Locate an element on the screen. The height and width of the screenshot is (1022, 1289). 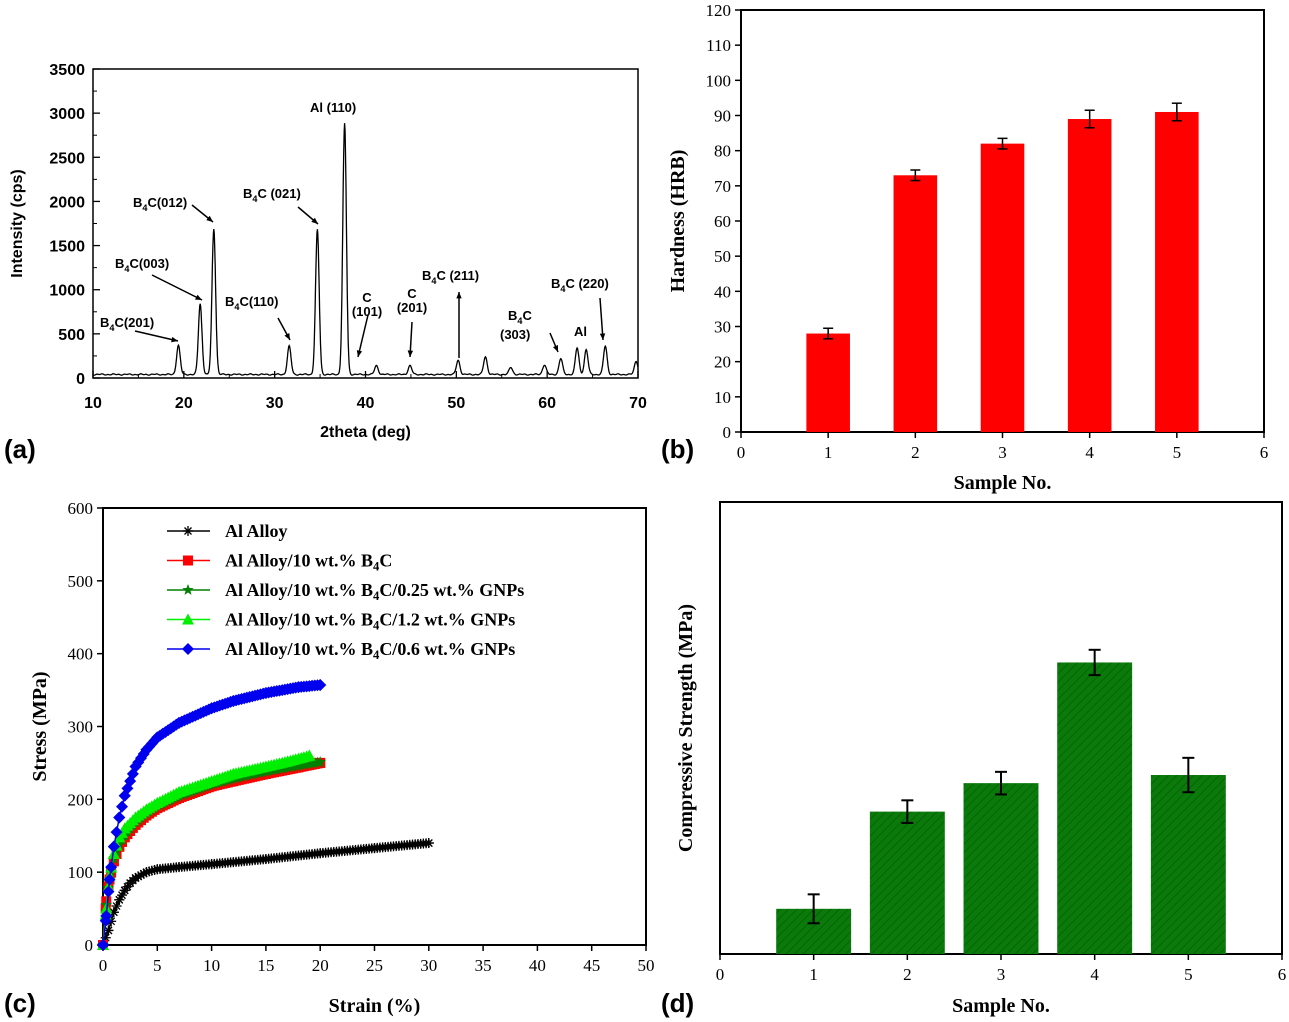
peak-annotation: B4C(003) is located at coordinates (142, 265).